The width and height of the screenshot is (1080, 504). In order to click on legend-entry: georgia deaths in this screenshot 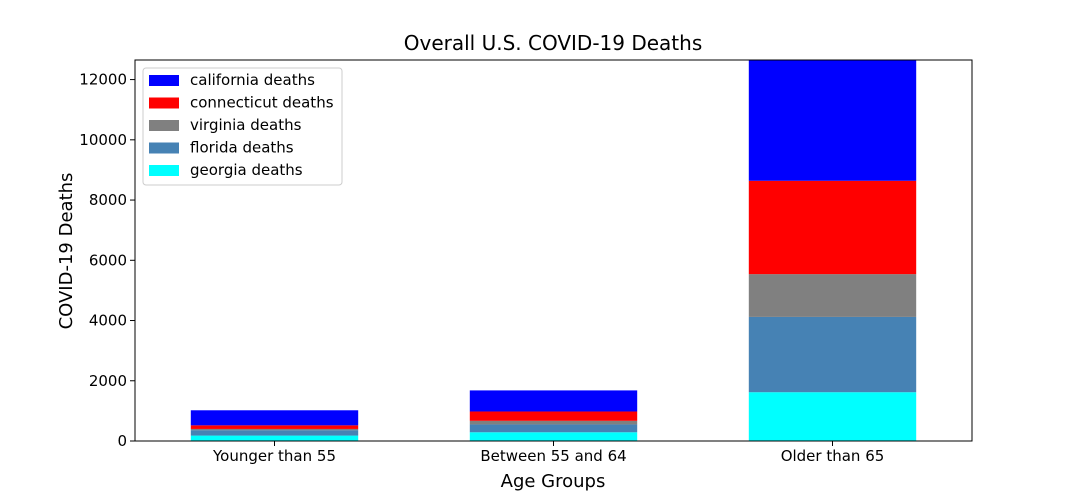, I will do `click(246, 170)`.